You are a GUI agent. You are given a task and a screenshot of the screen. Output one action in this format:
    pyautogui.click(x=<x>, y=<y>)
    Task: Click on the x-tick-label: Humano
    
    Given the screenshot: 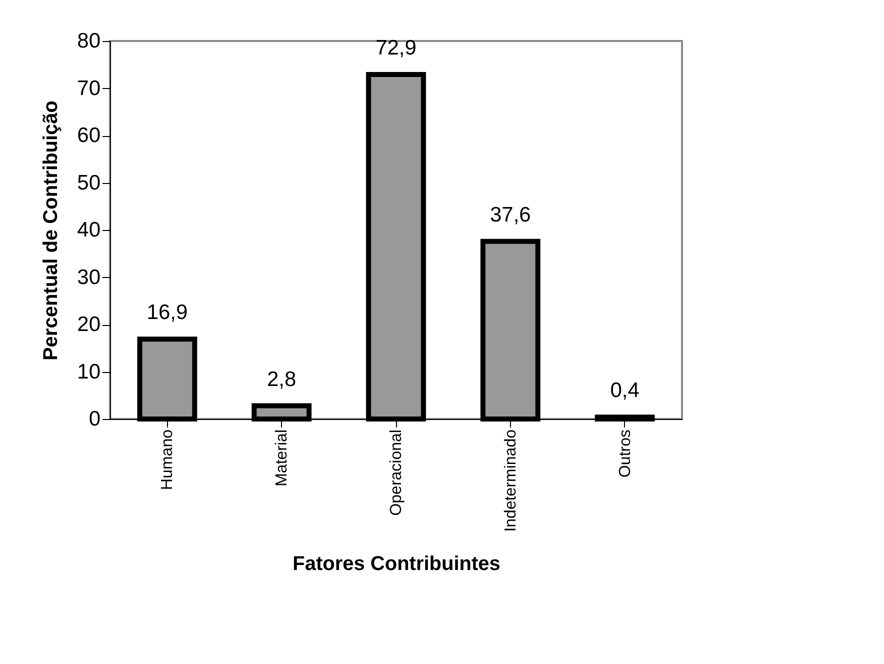 What is the action you would take?
    pyautogui.click(x=167, y=459)
    